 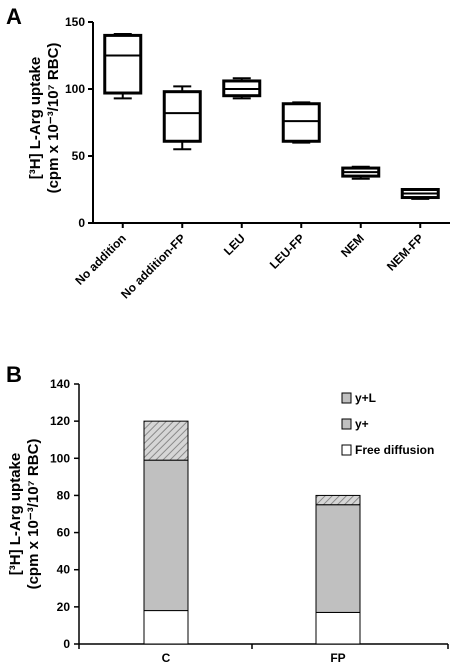 What do you see at coordinates (394, 450) in the screenshot?
I see `panel-b-legend-label: Free diffusion` at bounding box center [394, 450].